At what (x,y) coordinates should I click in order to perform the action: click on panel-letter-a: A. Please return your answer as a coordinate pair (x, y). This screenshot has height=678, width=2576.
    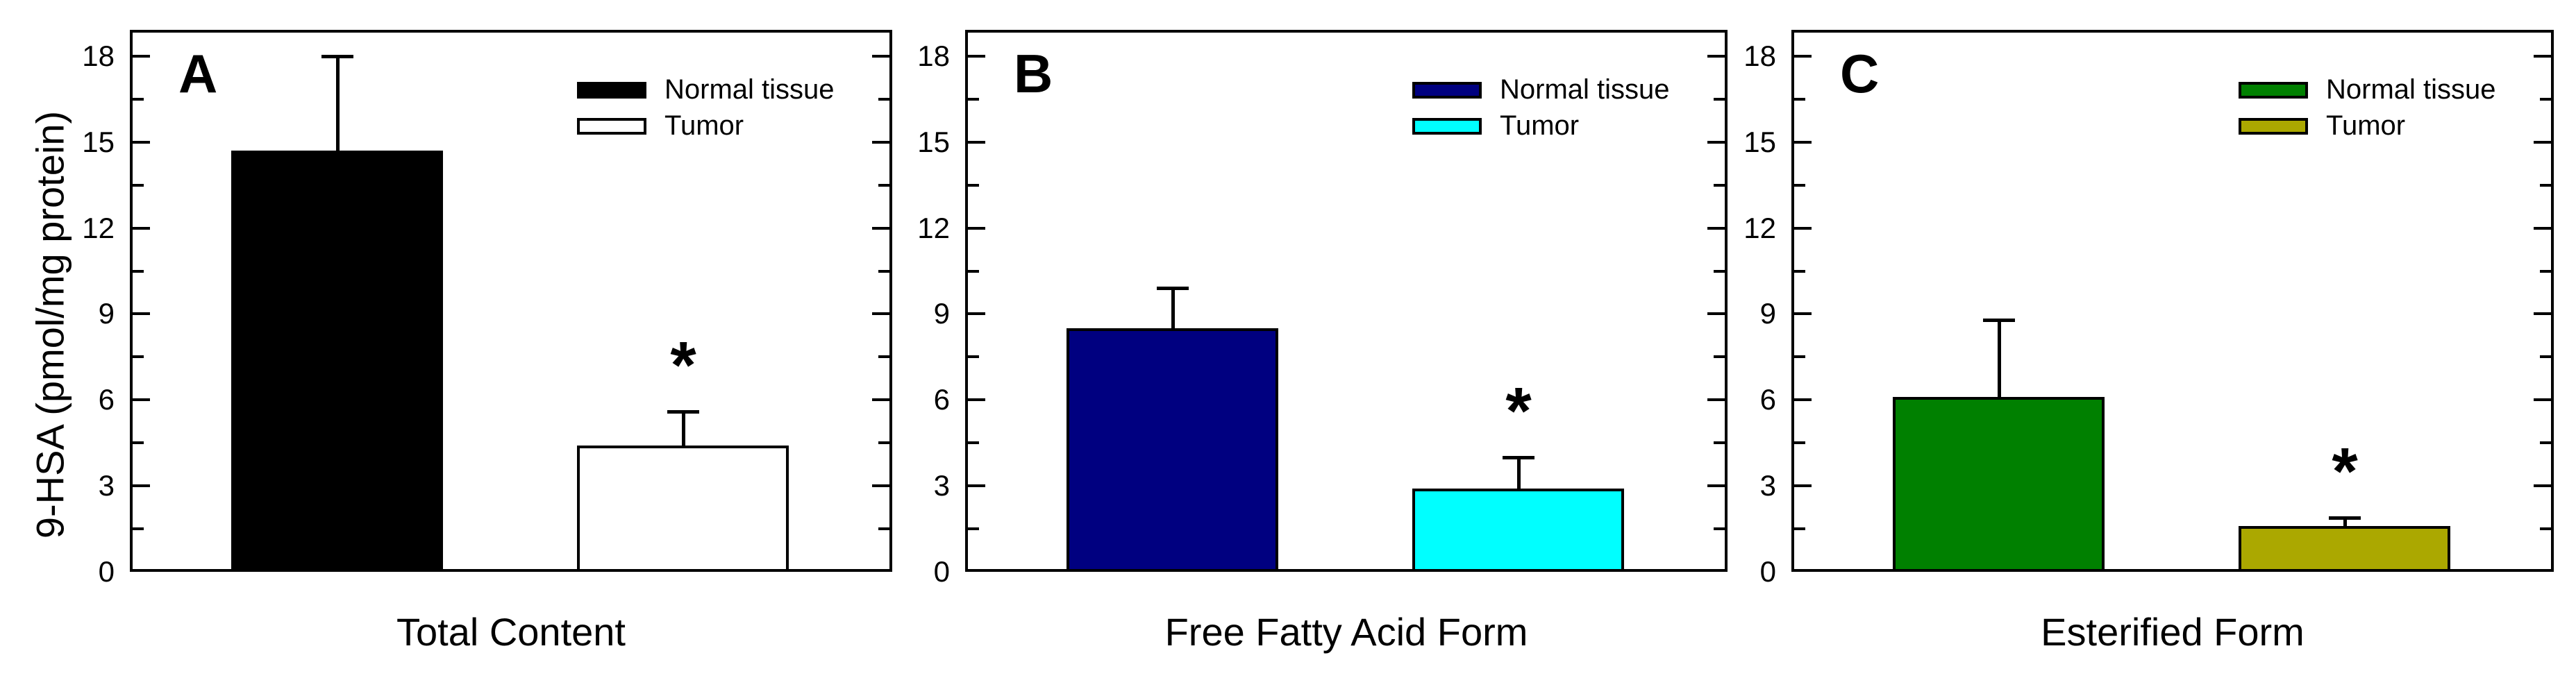
    Looking at the image, I should click on (198, 74).